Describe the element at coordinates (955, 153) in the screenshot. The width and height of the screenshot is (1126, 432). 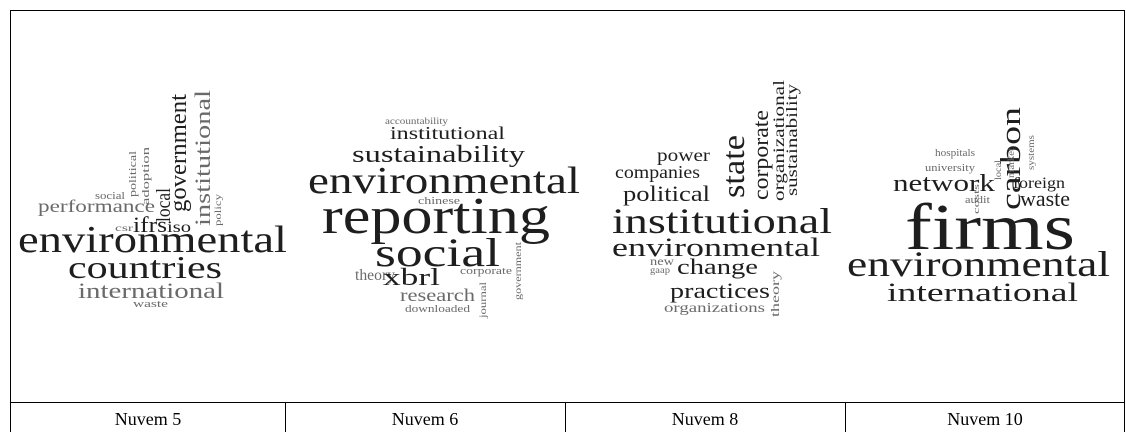
I see `cloud-word: hospitals` at that location.